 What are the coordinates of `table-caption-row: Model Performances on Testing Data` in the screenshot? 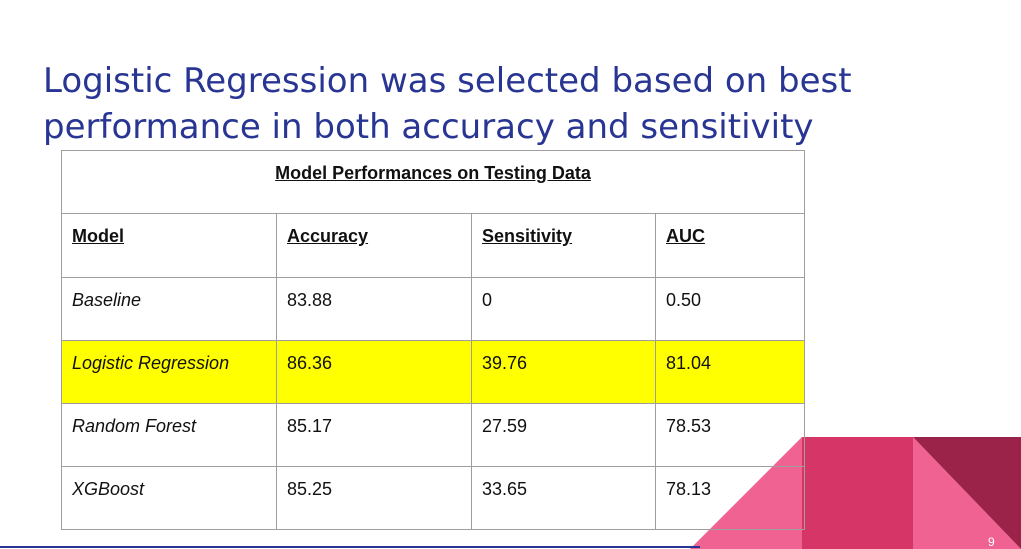 It's located at (433, 182).